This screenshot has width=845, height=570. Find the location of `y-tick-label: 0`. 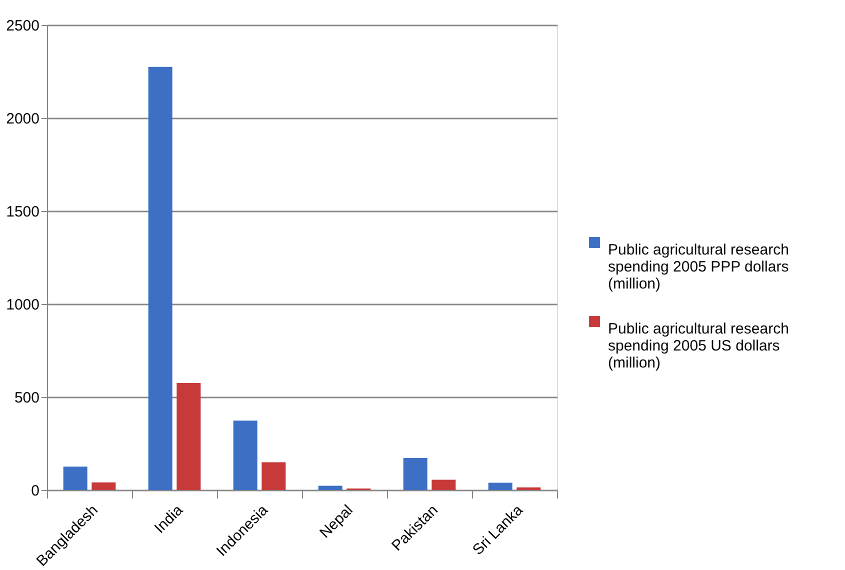

y-tick-label: 0 is located at coordinates (35, 491).